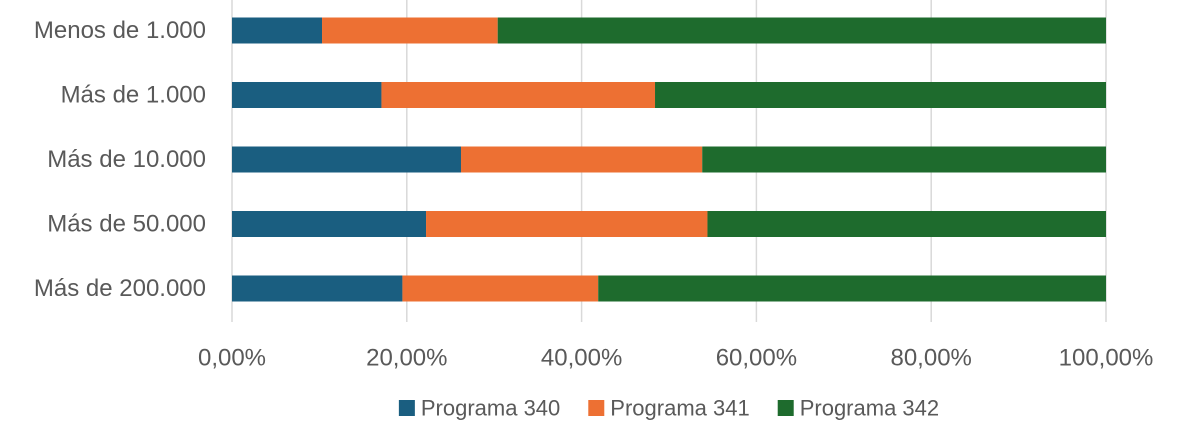 Image resolution: width=1200 pixels, height=431 pixels. What do you see at coordinates (930, 358) in the screenshot?
I see `x-tick-label-4: 80,00%` at bounding box center [930, 358].